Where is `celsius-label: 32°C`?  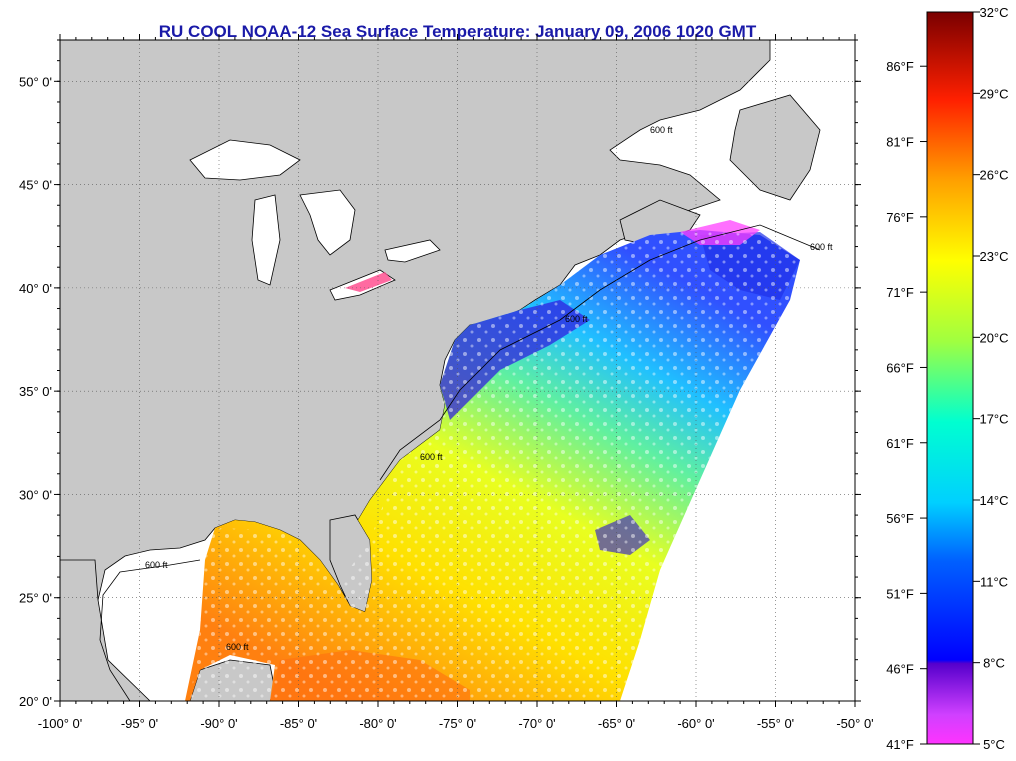
celsius-label: 32°C is located at coordinates (993, 12).